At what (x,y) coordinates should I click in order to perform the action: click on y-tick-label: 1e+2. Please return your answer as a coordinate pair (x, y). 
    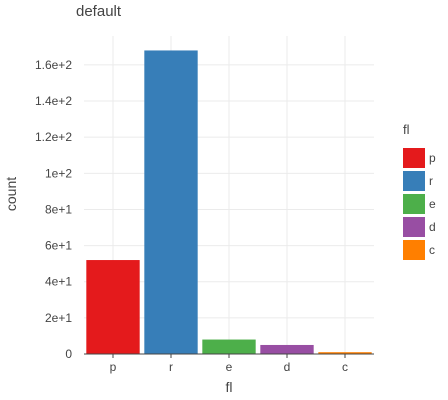
    Looking at the image, I should click on (58, 173).